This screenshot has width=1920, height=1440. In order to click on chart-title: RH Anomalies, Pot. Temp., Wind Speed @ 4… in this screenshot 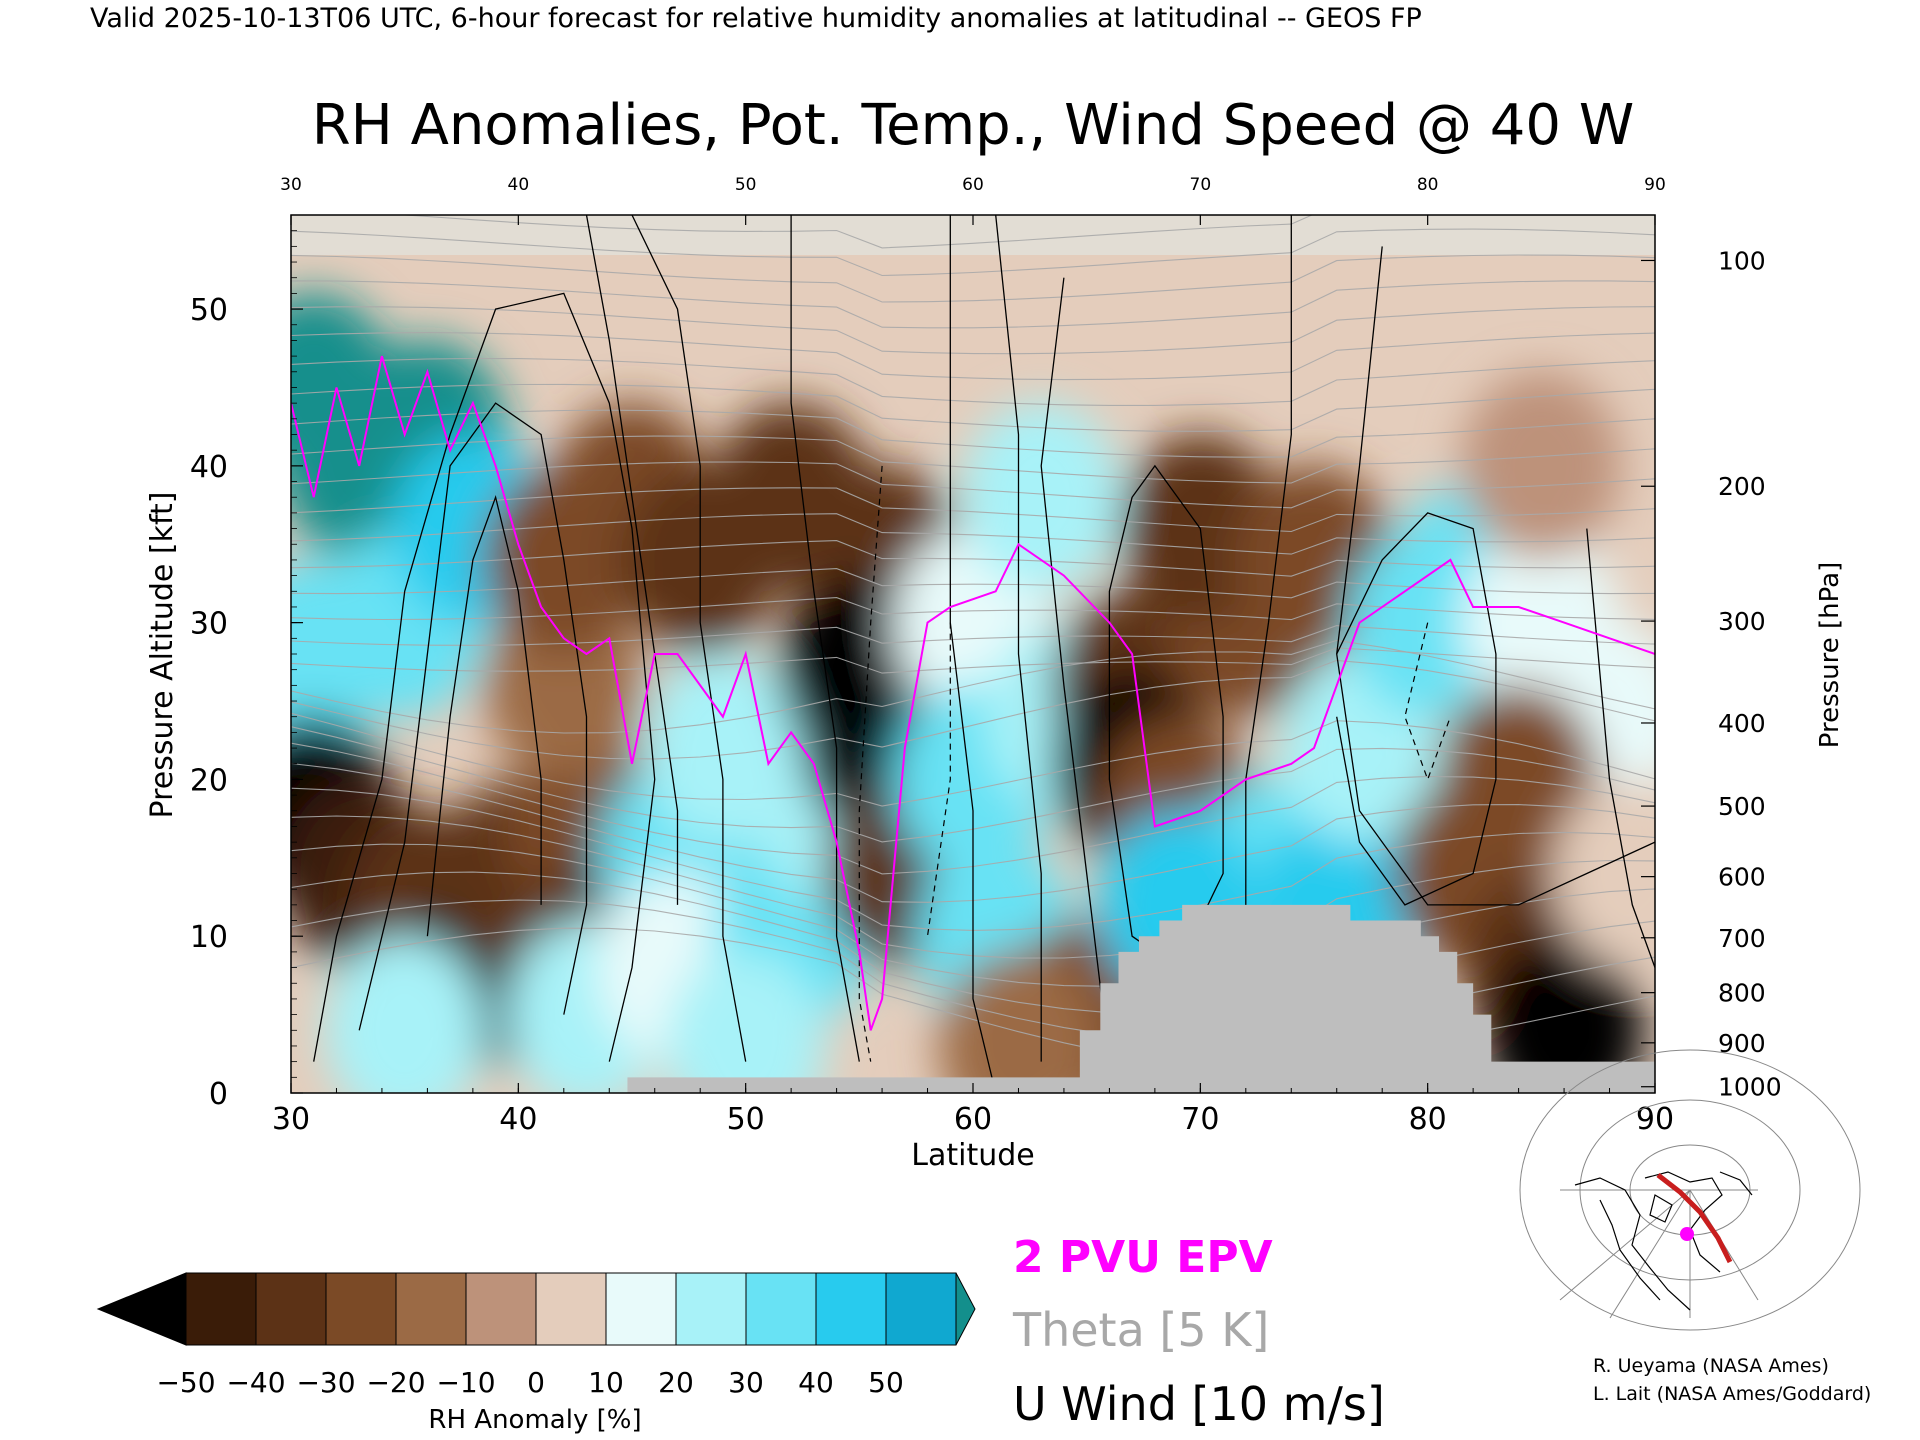, I will do `click(973, 125)`.